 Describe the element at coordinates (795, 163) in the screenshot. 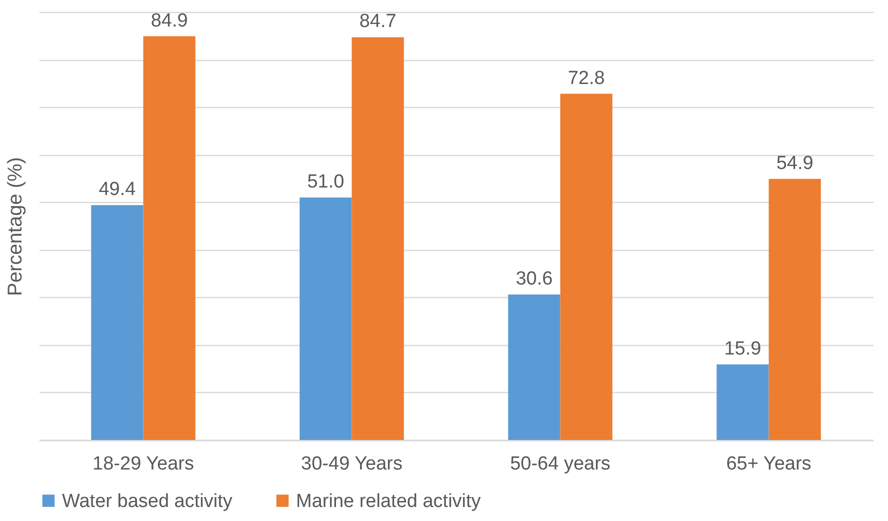

I see `data-label: 54.9` at that location.